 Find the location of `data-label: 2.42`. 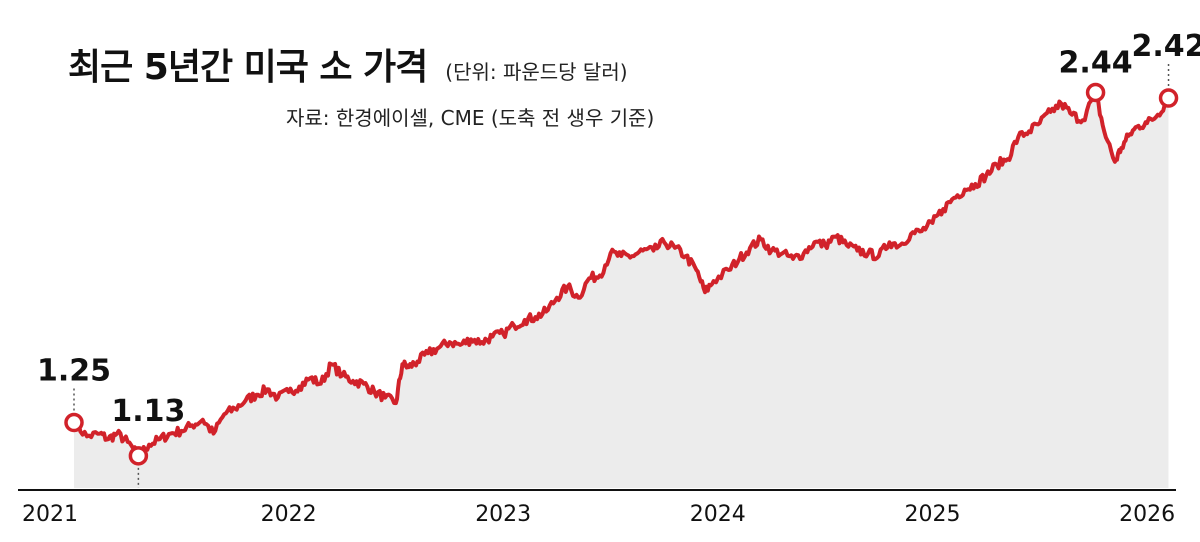

data-label: 2.42 is located at coordinates (1166, 46).